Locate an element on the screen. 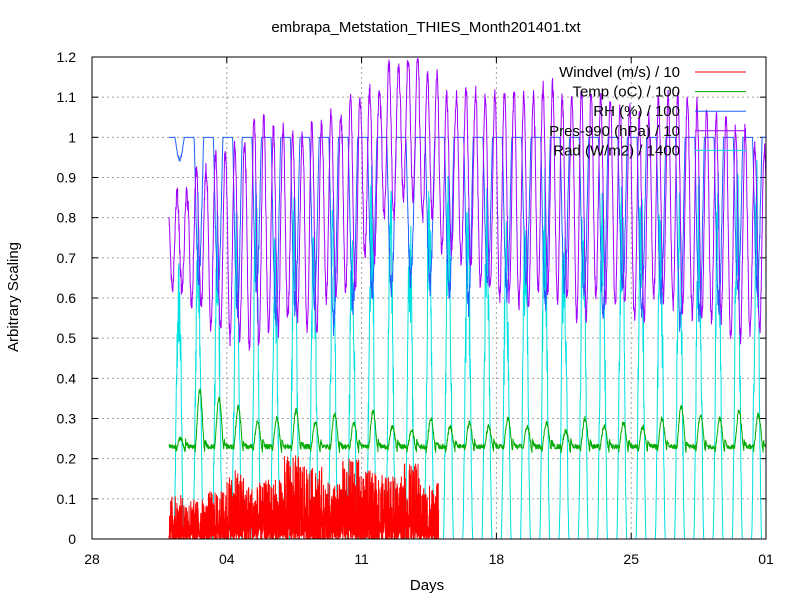 Image resolution: width=800 pixels, height=600 pixels. y-tick-label: 1 is located at coordinates (72, 137).